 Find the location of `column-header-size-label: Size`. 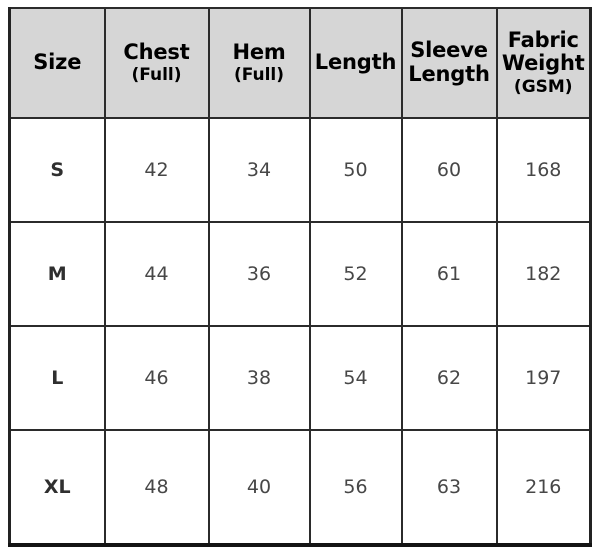

column-header-size-label: Size is located at coordinates (57, 62).